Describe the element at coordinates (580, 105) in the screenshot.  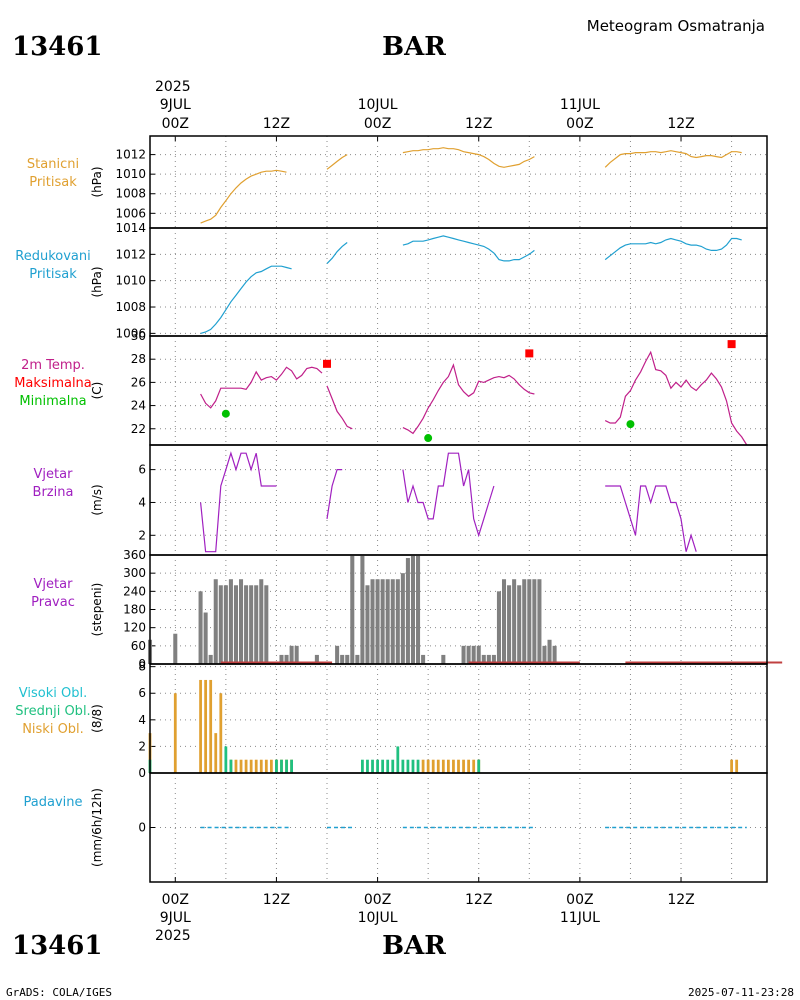
I see `top-day-label: 11JUL` at that location.